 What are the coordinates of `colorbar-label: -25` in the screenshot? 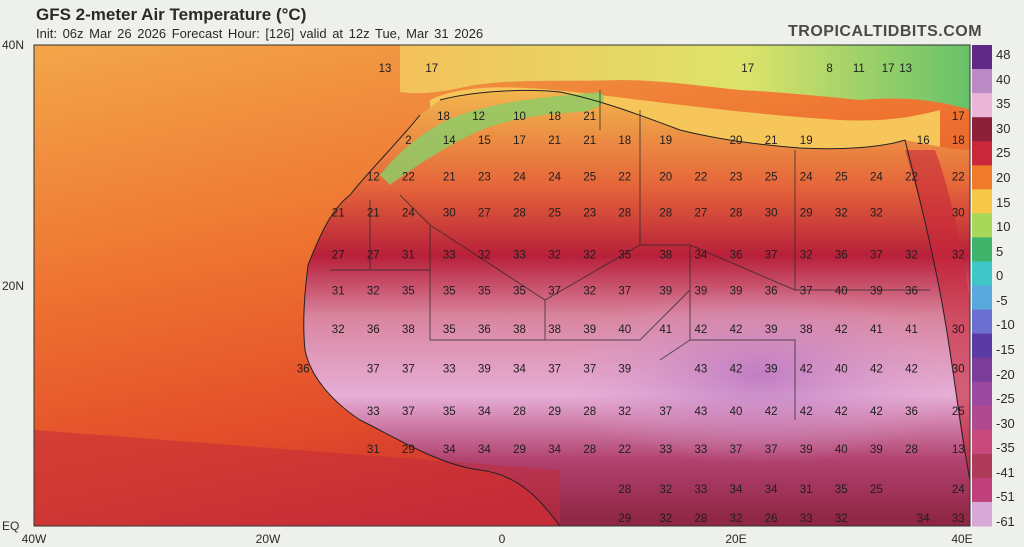 It's located at (1005, 399).